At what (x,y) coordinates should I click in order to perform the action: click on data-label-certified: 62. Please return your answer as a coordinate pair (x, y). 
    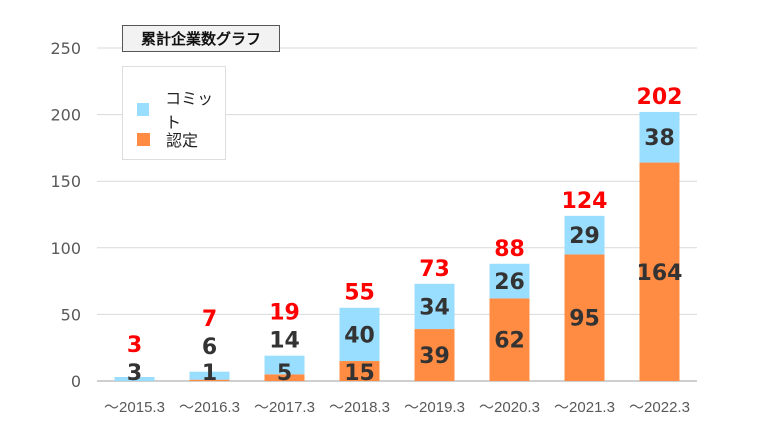
    Looking at the image, I should click on (509, 341).